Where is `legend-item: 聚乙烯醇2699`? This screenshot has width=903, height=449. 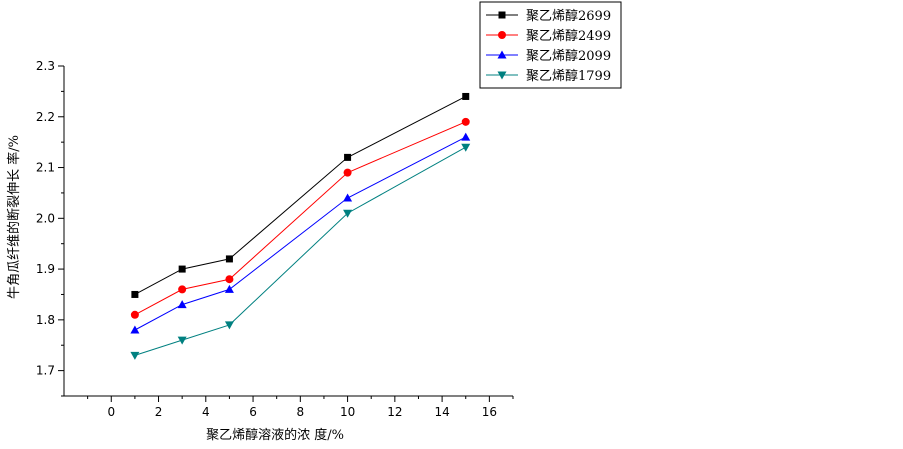 legend-item: 聚乙烯醇2699 is located at coordinates (548, 16).